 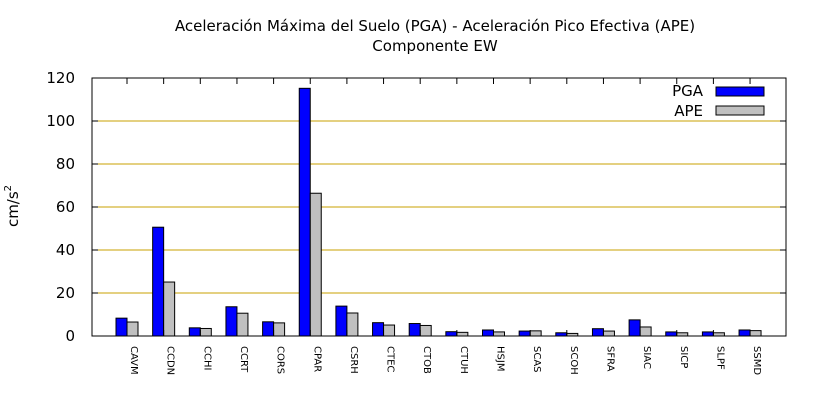 I want to click on chart-subtitle: Componente EW, so click(x=435, y=46).